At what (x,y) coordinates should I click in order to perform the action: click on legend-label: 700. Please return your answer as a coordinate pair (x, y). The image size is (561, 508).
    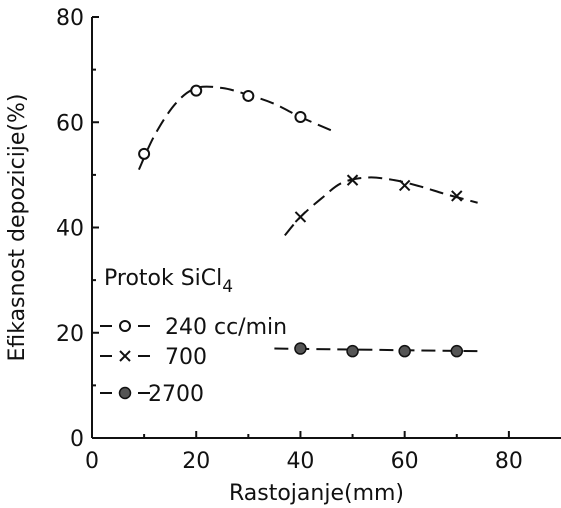
    Looking at the image, I should click on (186, 357).